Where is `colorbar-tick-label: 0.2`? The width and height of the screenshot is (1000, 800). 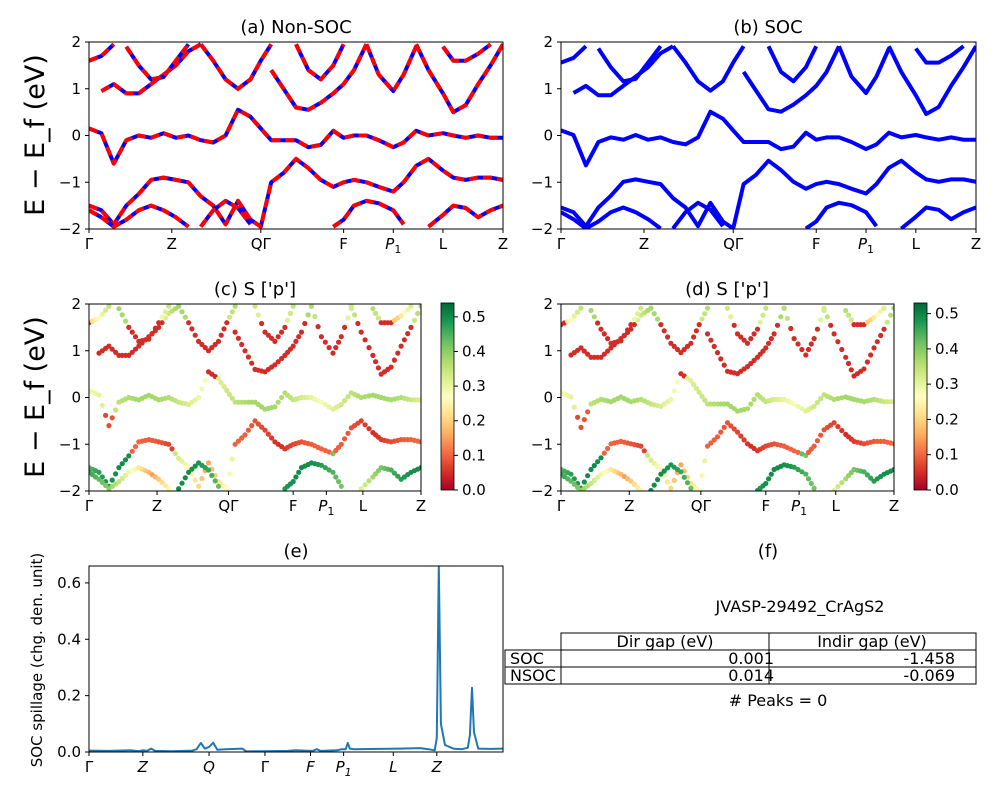
colorbar-tick-label: 0.2 is located at coordinates (474, 421).